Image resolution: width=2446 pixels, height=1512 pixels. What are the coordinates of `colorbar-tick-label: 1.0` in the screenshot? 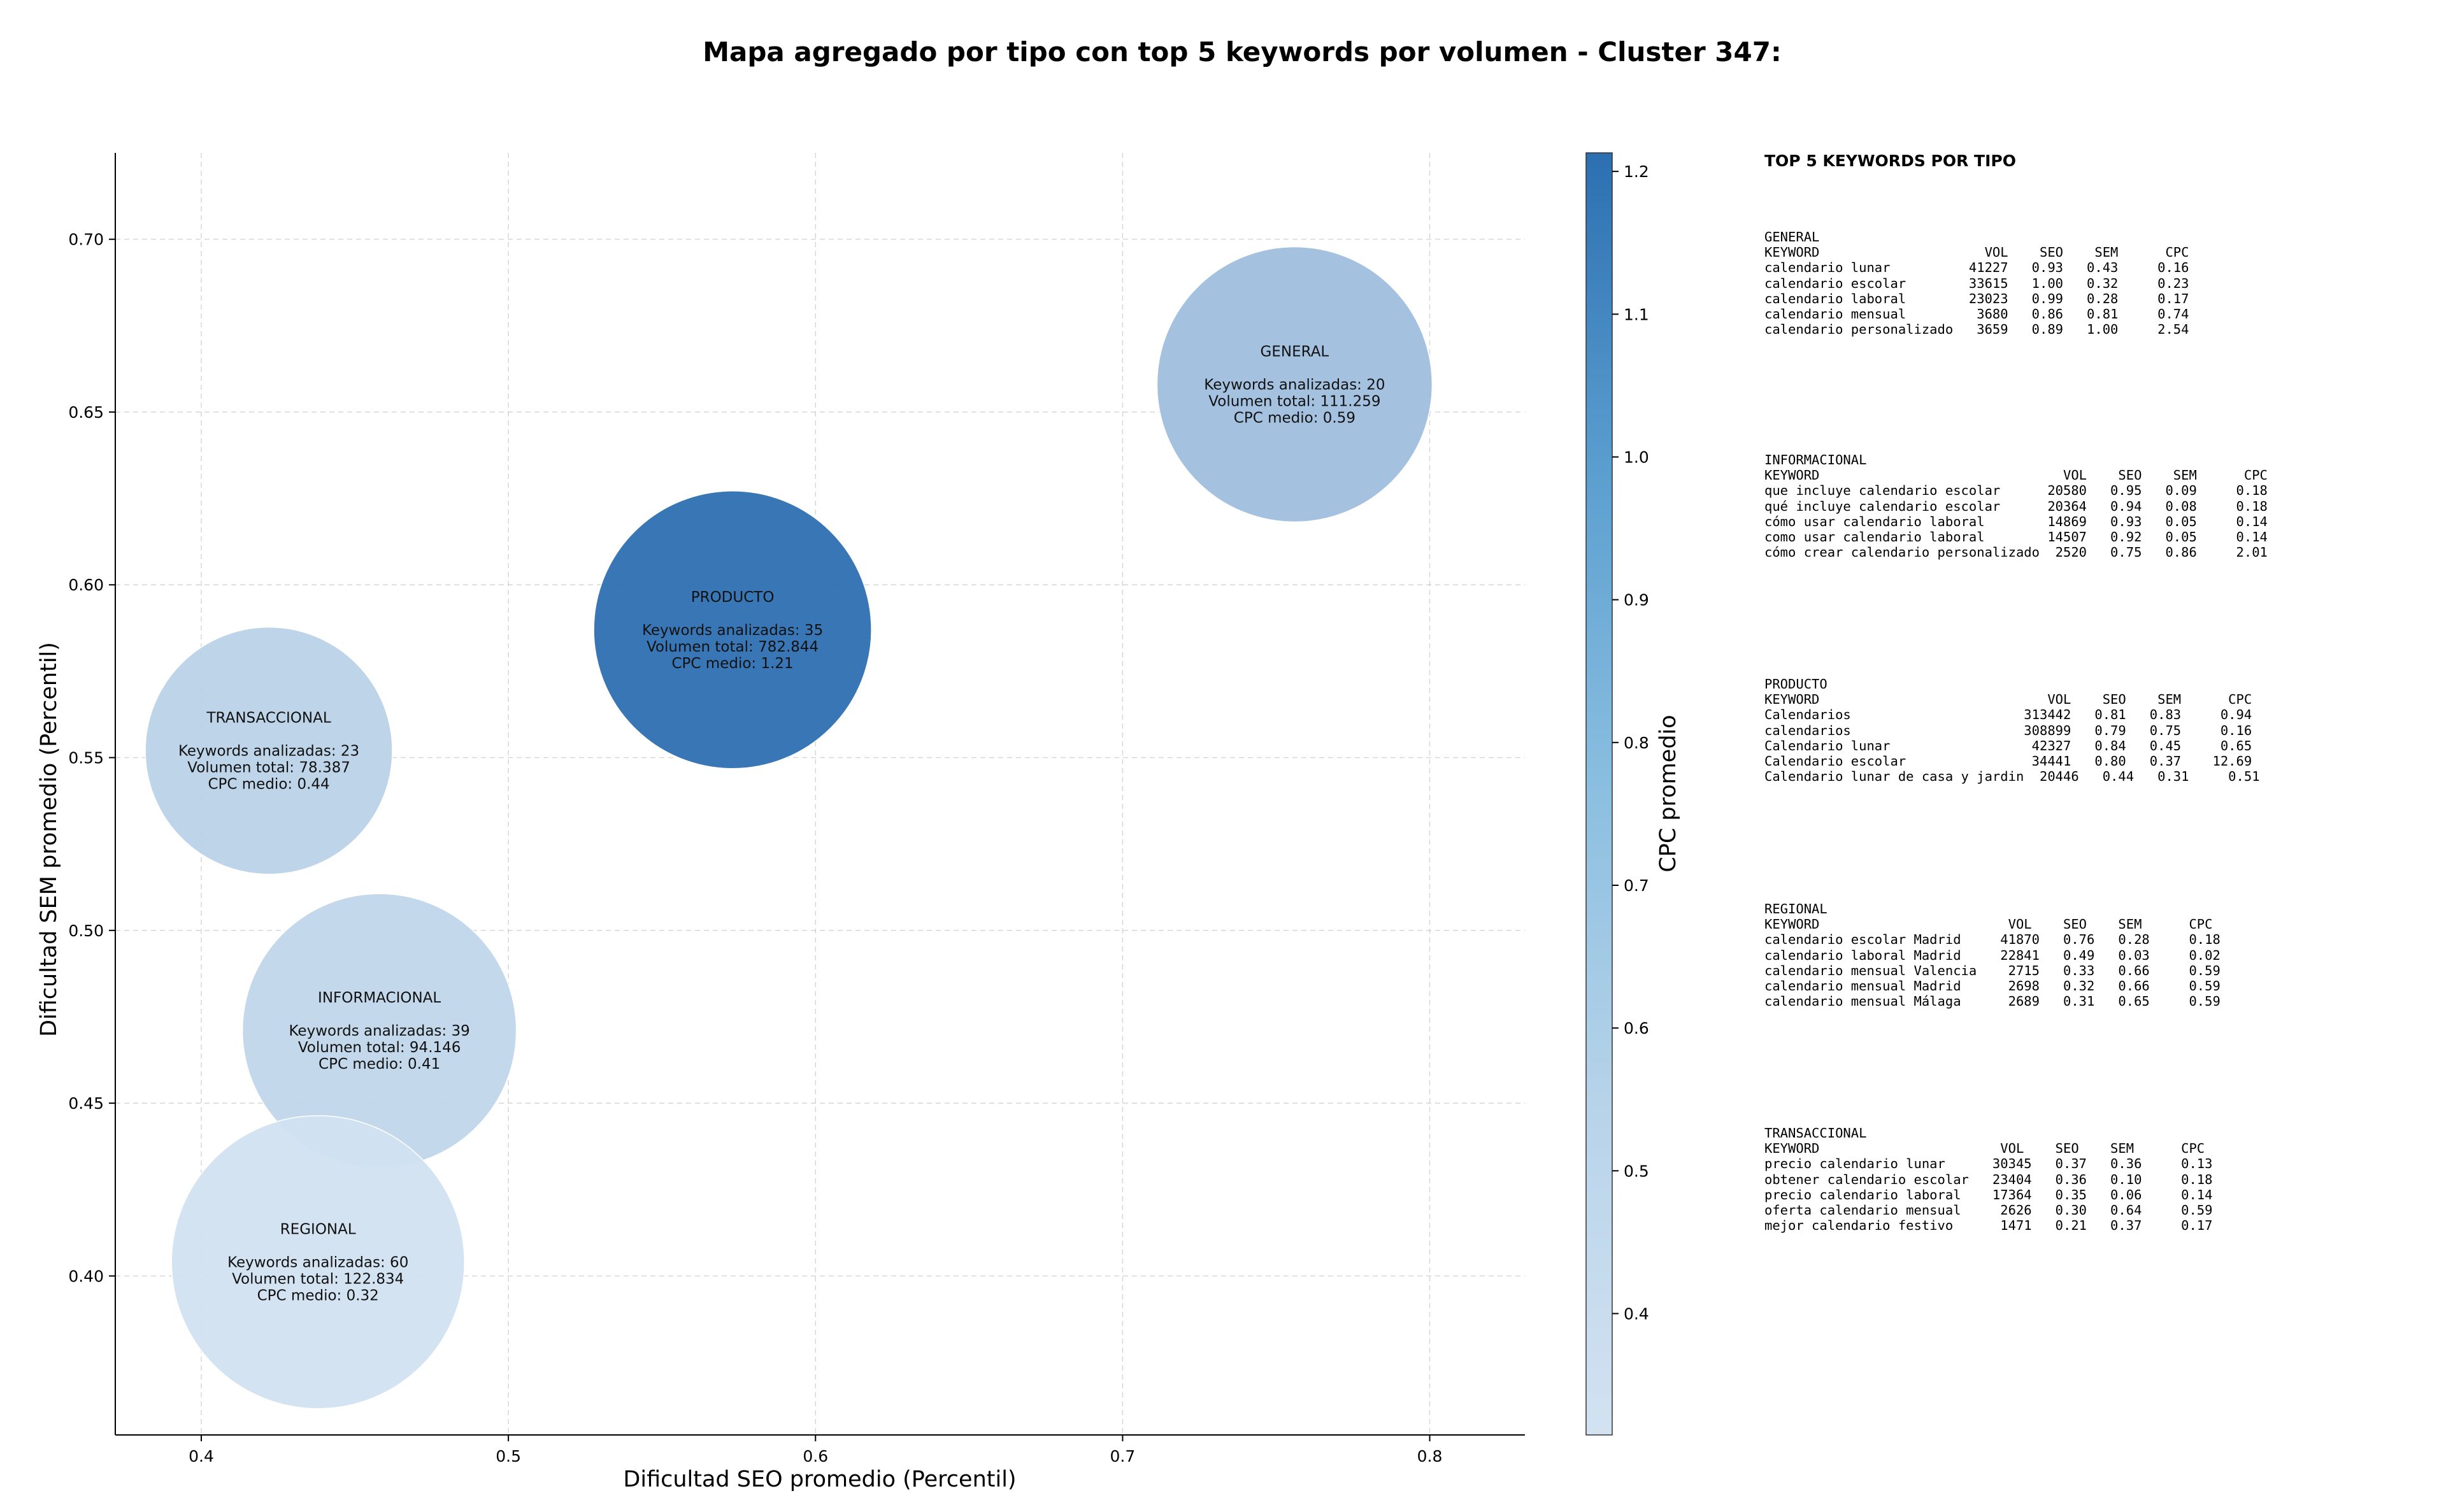 It's located at (1637, 457).